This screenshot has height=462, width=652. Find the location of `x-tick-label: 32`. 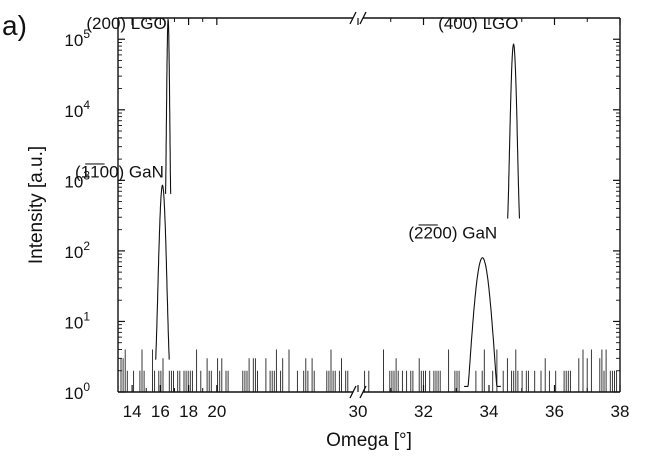

x-tick-label: 32 is located at coordinates (423, 411).